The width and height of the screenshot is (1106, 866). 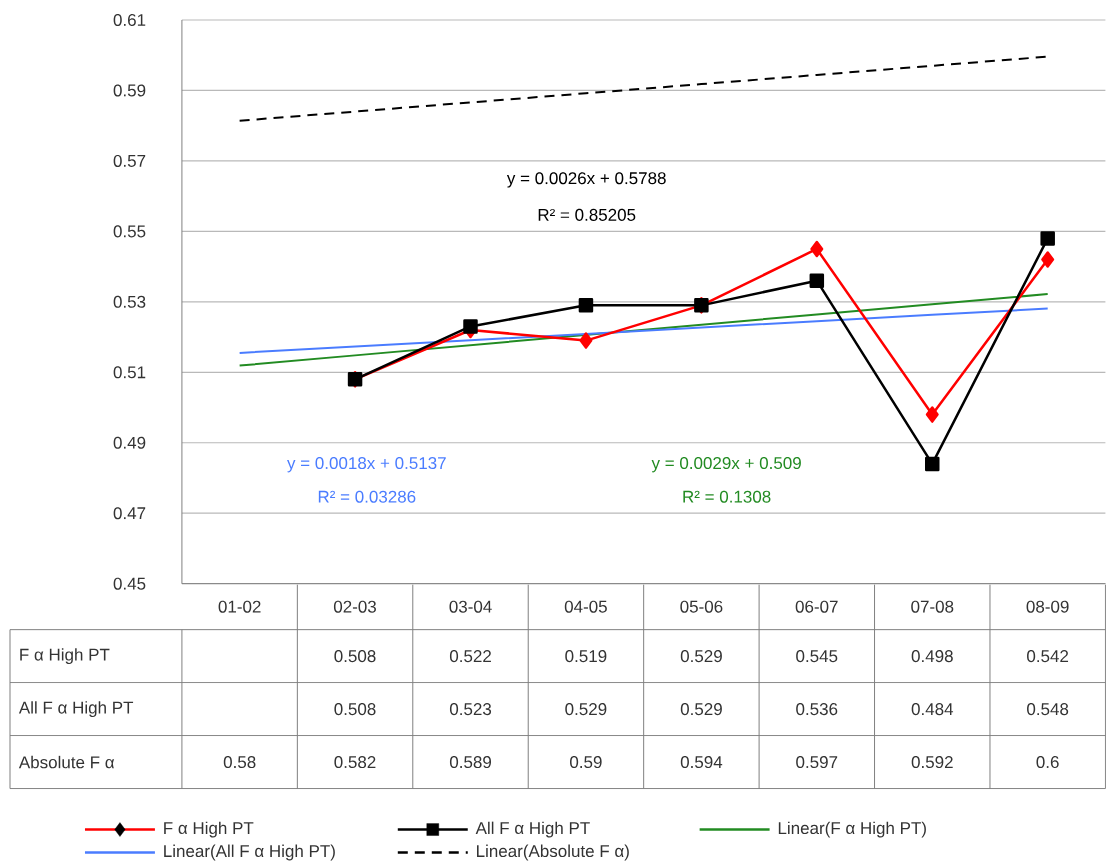 I want to click on data-label: 0.498, so click(x=932, y=656).